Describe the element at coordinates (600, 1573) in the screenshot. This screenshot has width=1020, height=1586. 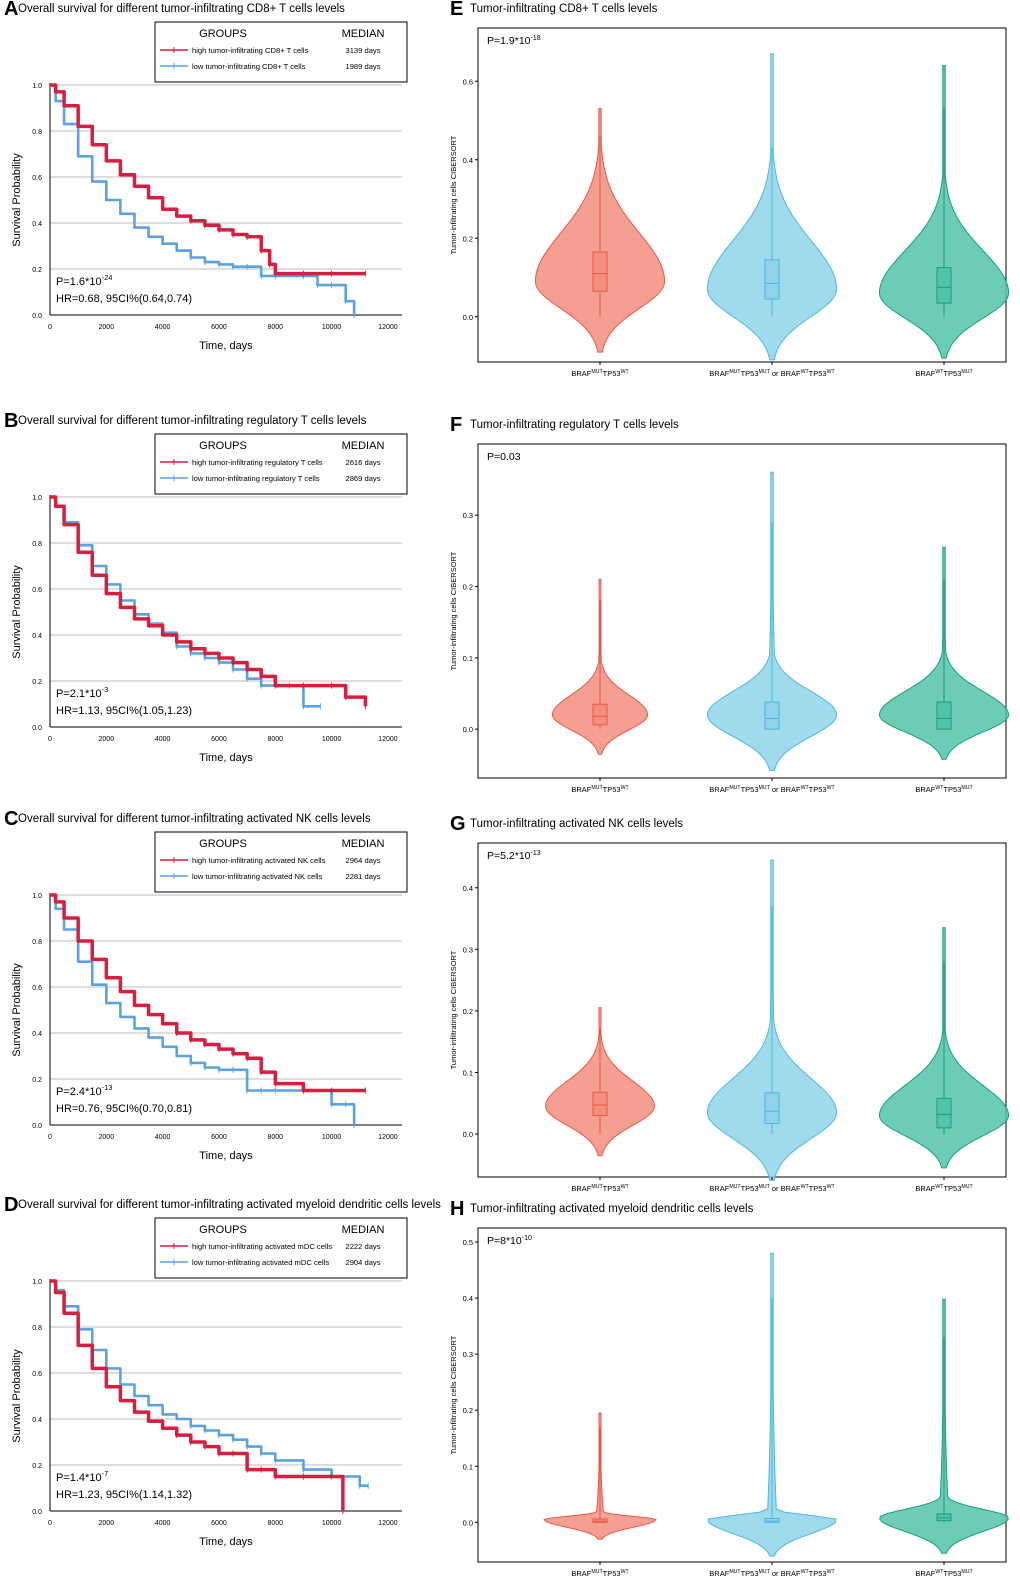
I see `x-category-label: BRAFMUTTP53WT` at that location.